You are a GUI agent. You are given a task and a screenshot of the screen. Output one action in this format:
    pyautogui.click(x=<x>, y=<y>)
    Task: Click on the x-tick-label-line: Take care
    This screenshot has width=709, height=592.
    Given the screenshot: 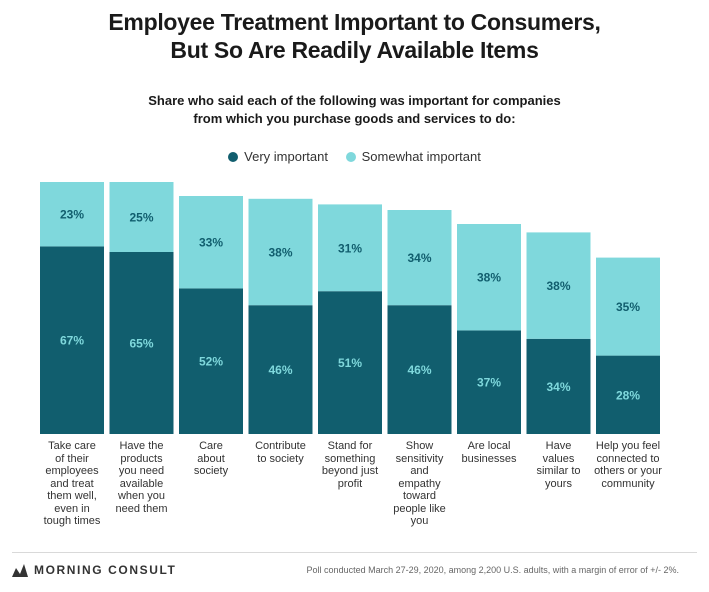 What is the action you would take?
    pyautogui.click(x=72, y=446)
    